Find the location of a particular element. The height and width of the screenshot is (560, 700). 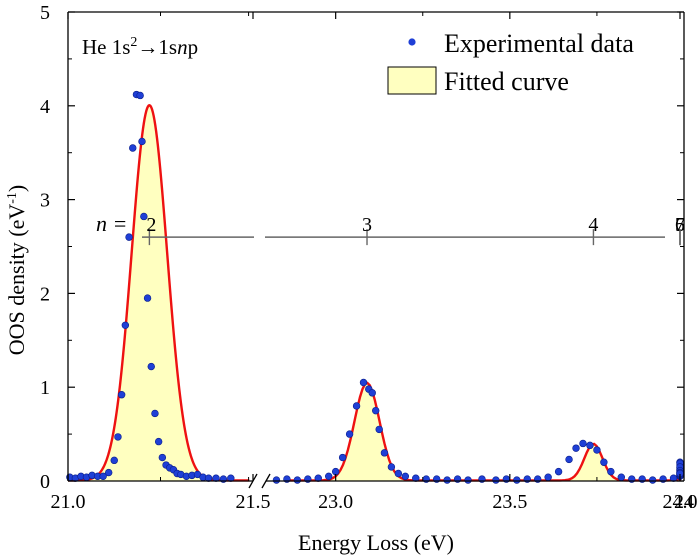

y-tick-label: 3 is located at coordinates (45, 201).